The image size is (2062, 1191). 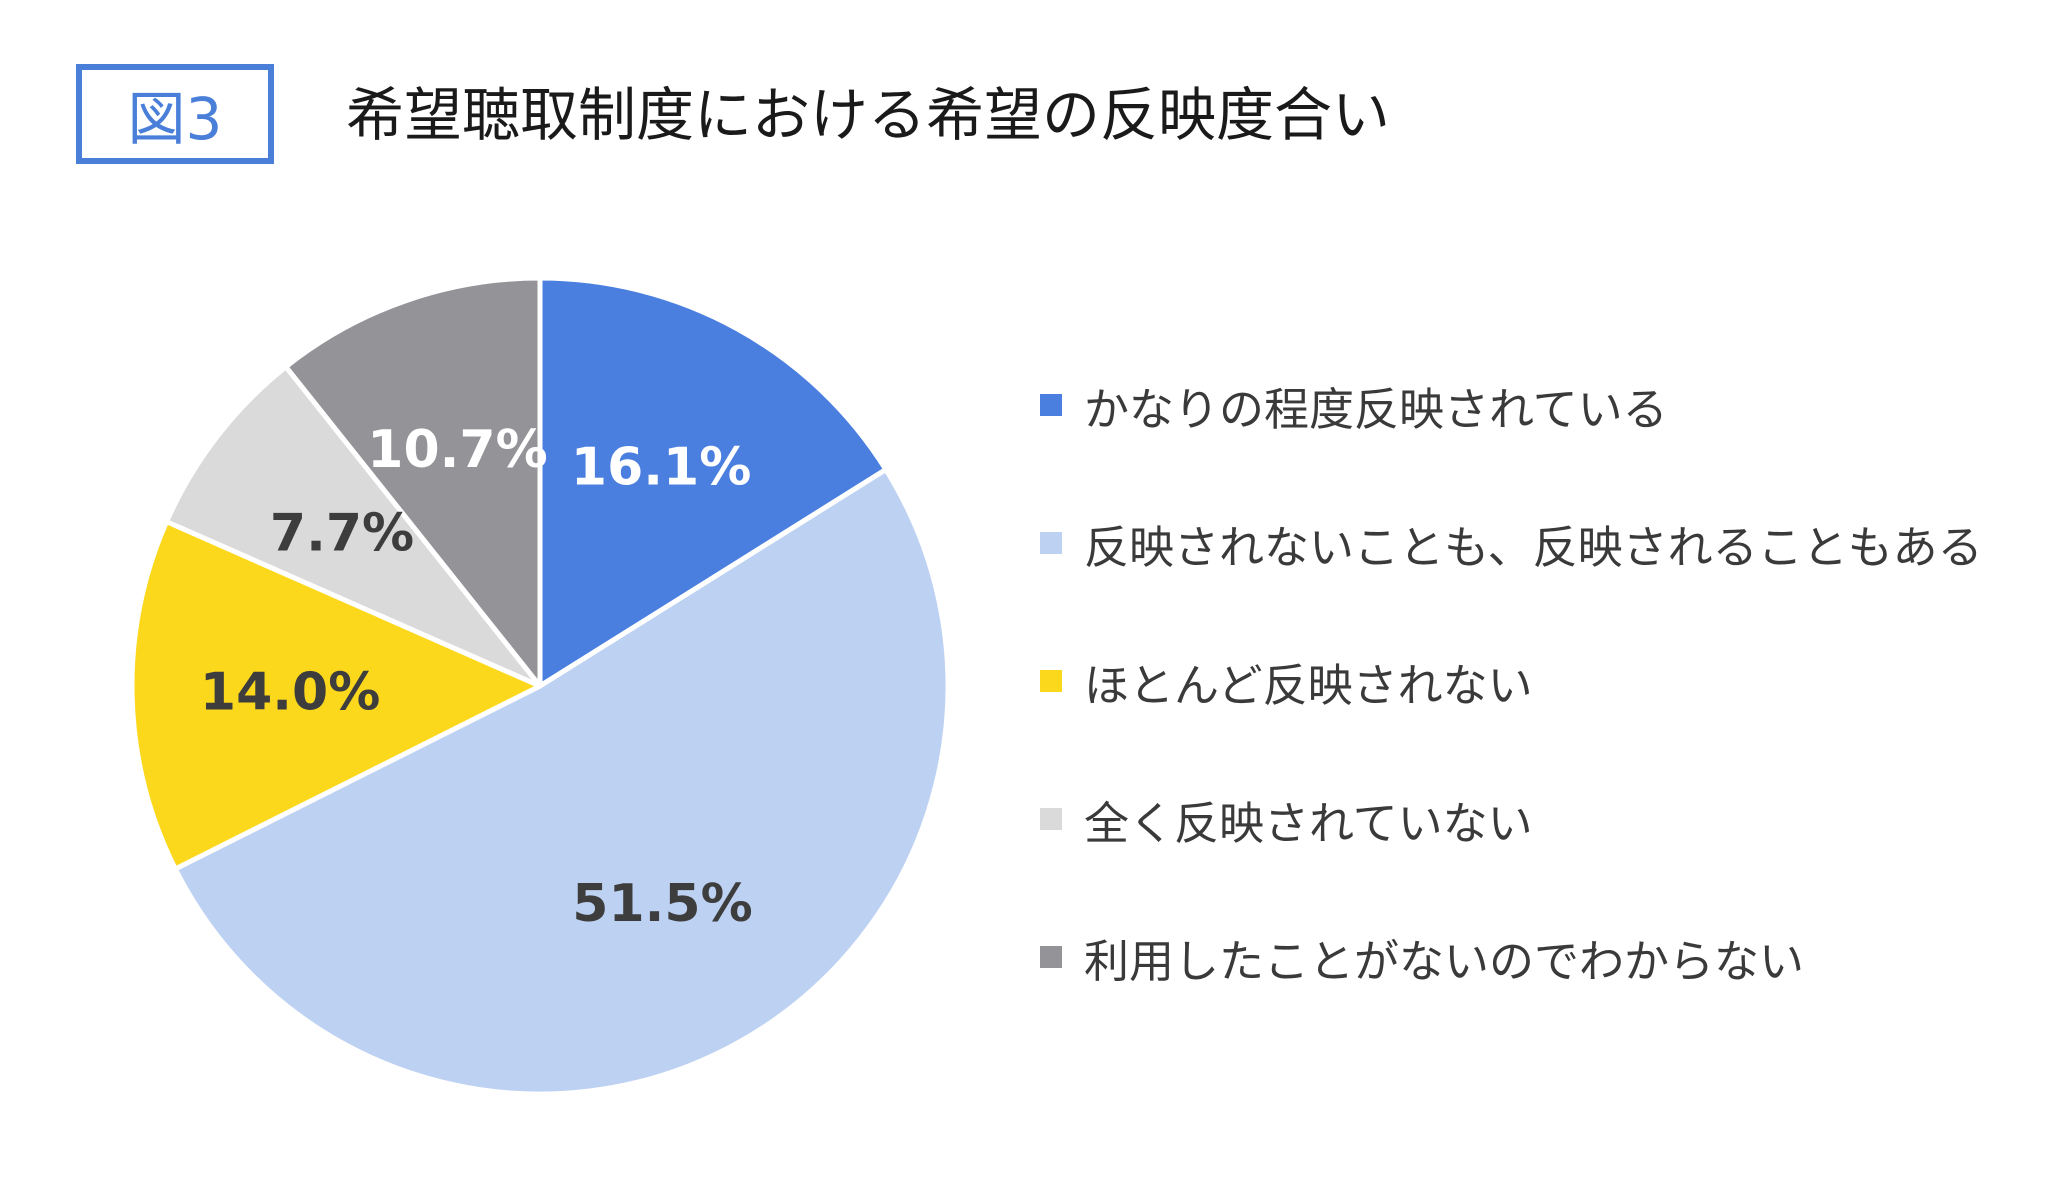 What do you see at coordinates (1444, 961) in the screenshot?
I see `legend-label: 利用したことがないのでわからない` at bounding box center [1444, 961].